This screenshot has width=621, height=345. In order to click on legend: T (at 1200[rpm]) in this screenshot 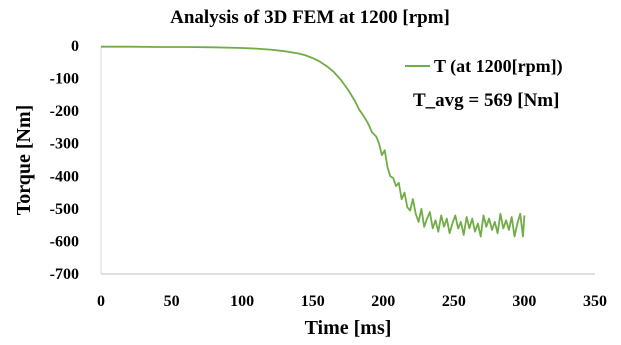, I will do `click(484, 66)`.